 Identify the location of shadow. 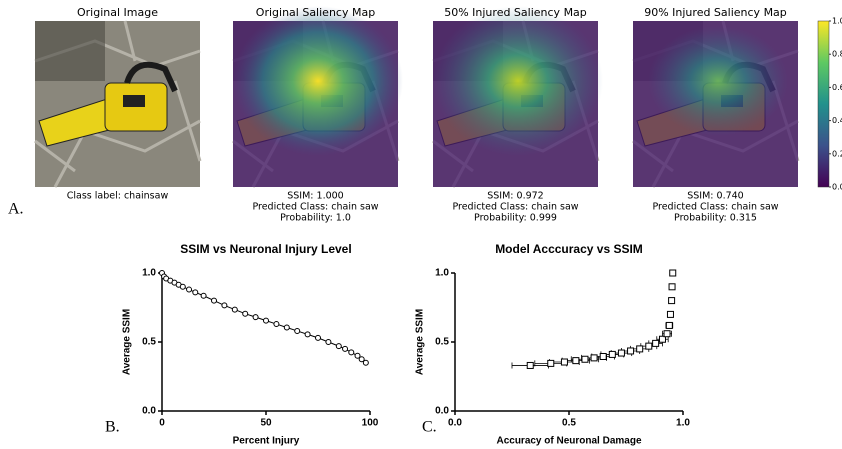
(70, 51).